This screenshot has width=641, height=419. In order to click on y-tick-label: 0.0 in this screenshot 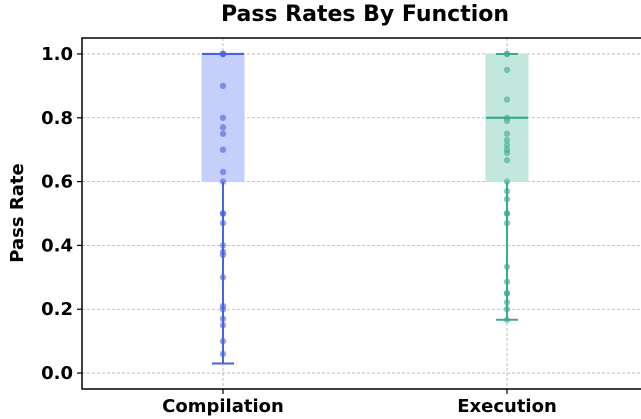, I will do `click(57, 373)`.